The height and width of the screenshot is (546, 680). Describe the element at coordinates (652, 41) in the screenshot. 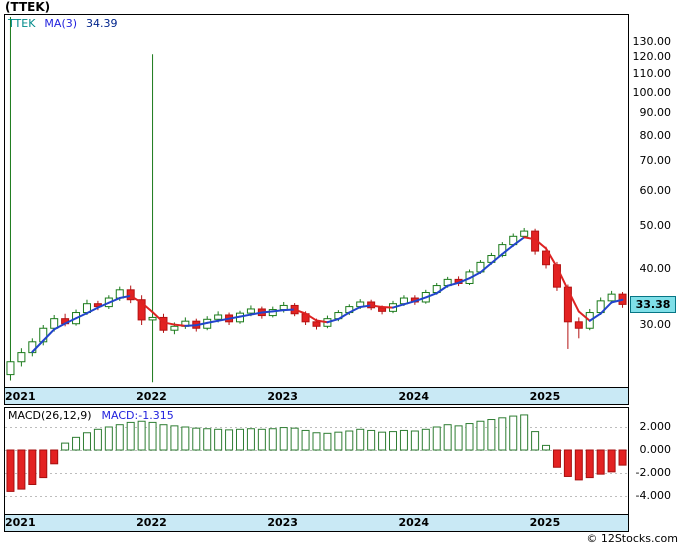

I see `price-y-axis-label: 130.00` at that location.